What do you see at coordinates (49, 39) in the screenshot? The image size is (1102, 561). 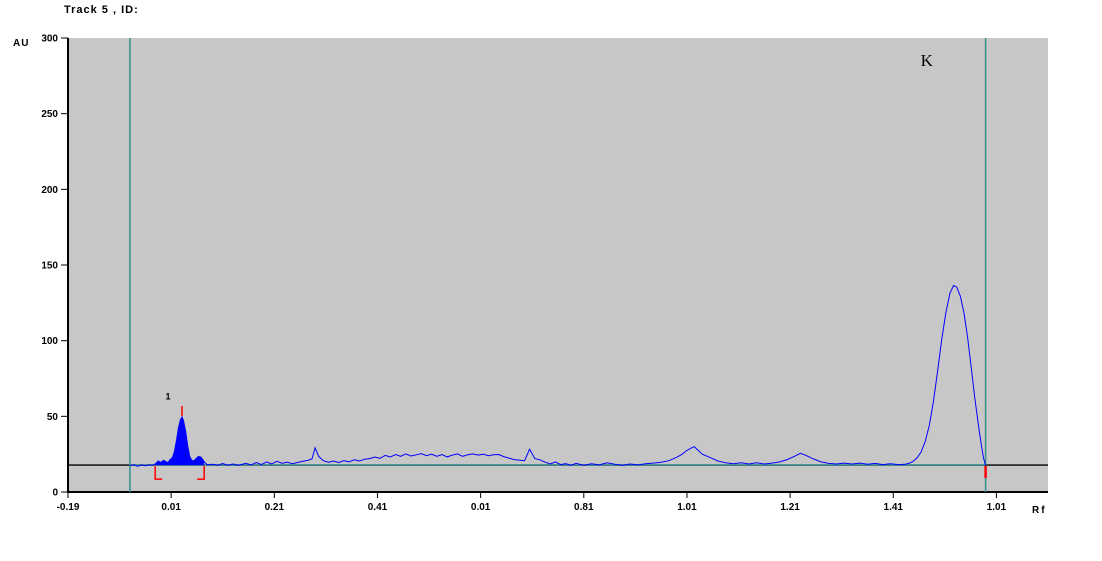 I see `y-tick-label: 300` at bounding box center [49, 39].